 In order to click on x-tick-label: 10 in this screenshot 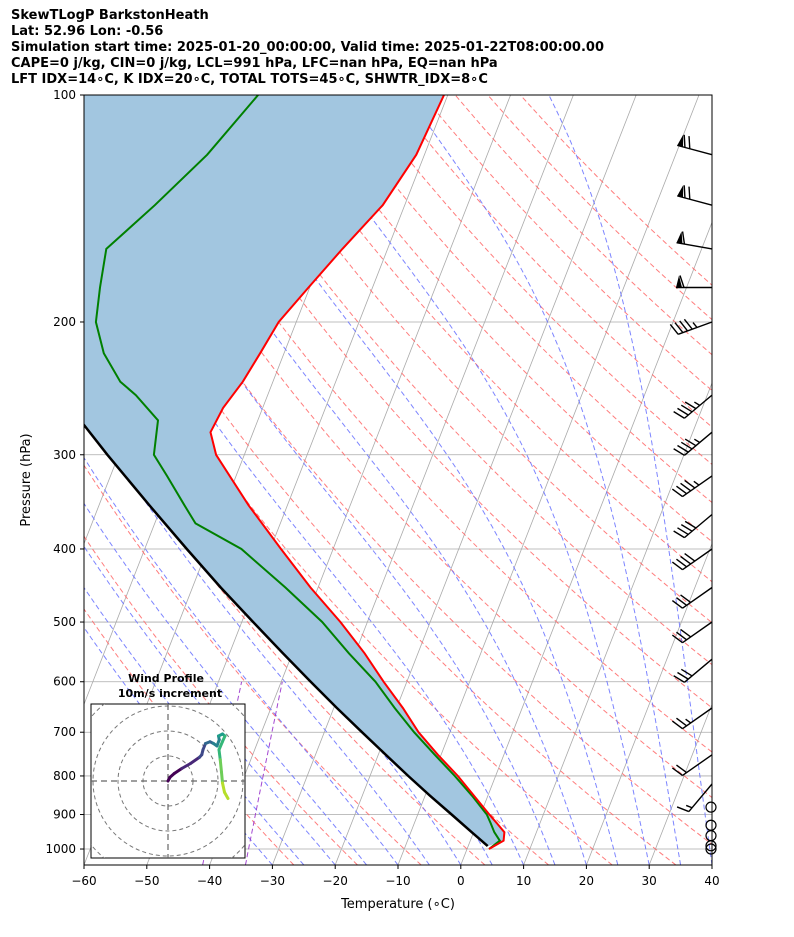, I will do `click(523, 881)`.